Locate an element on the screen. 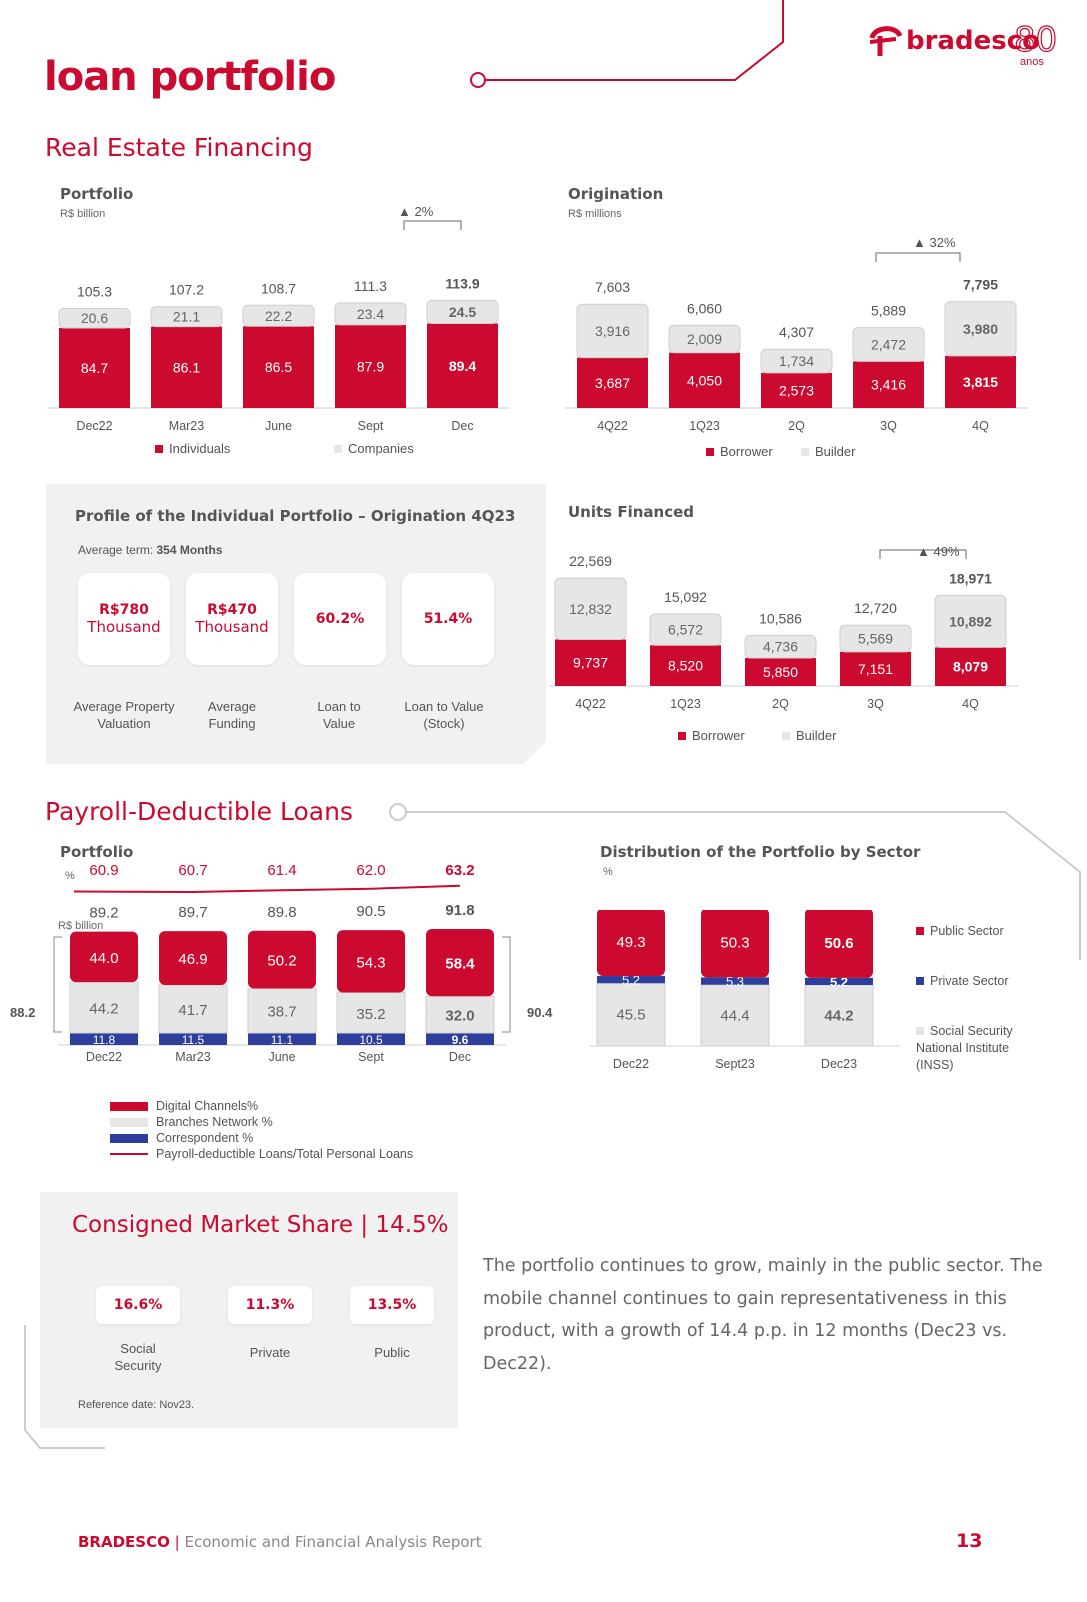 Image resolution: width=1087 pixels, height=1602 pixels. logo-80: 80 is located at coordinates (1035, 39).